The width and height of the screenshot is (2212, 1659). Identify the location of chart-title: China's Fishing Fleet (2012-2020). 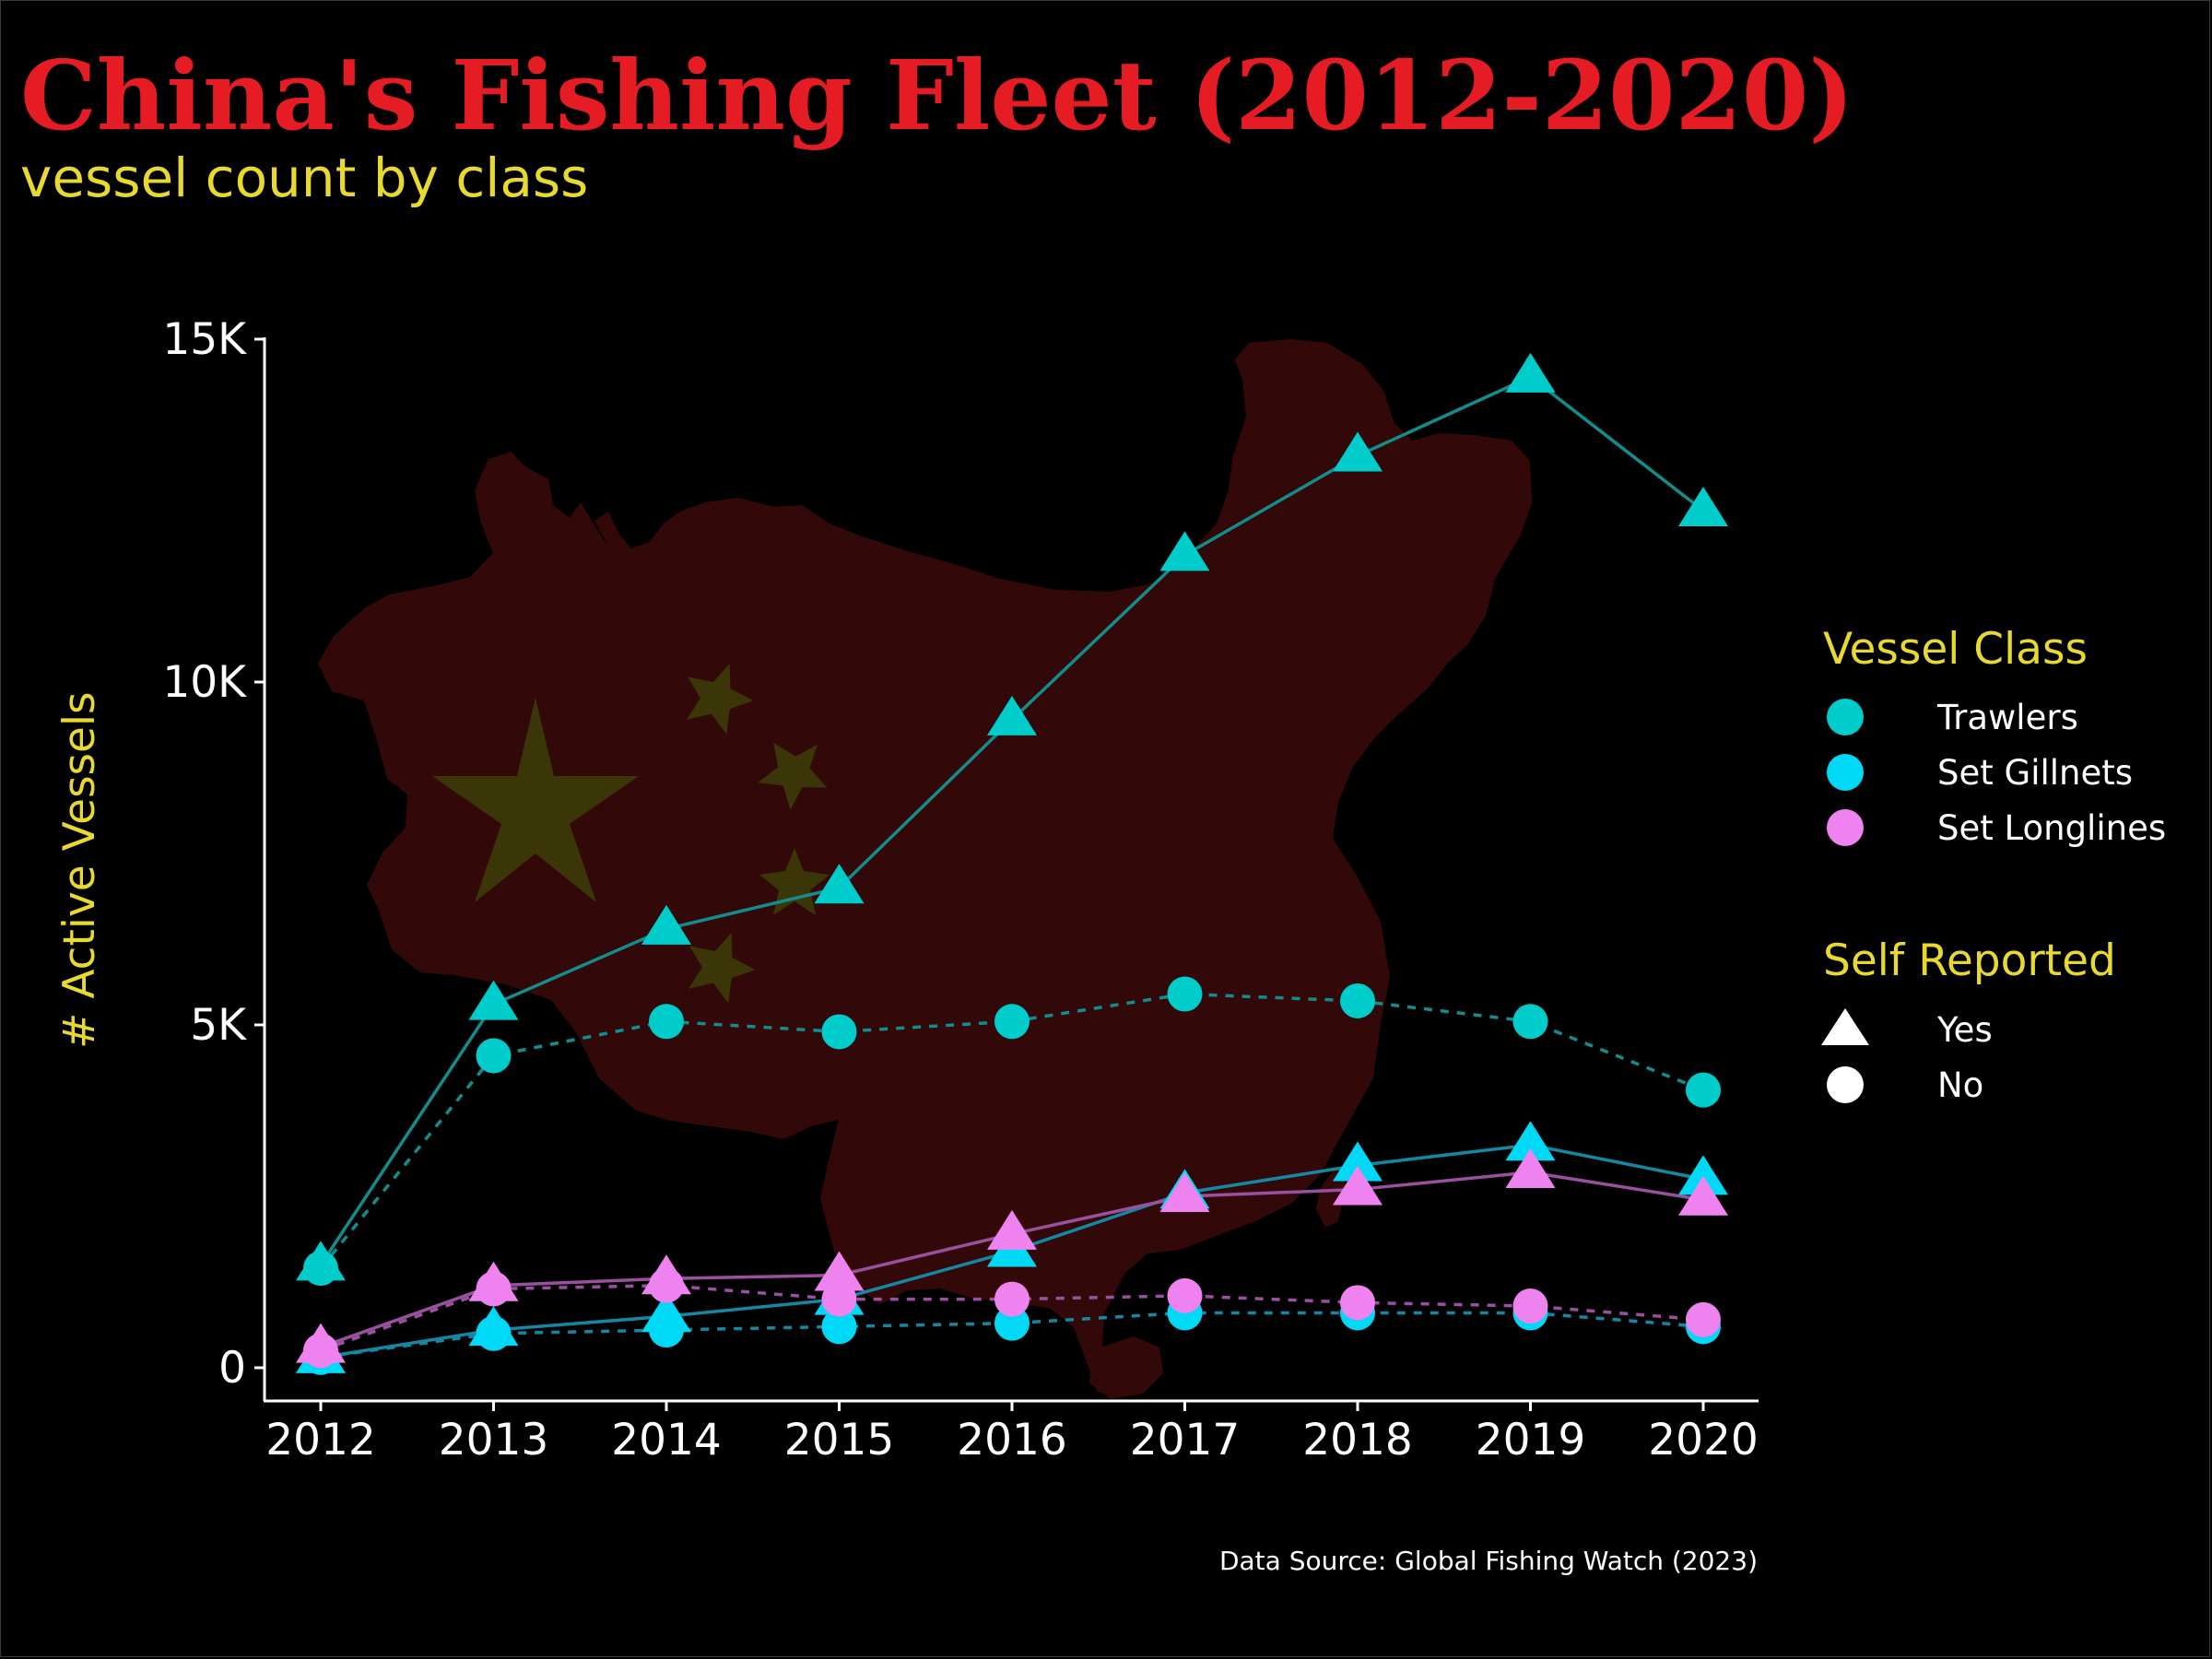
(936, 95).